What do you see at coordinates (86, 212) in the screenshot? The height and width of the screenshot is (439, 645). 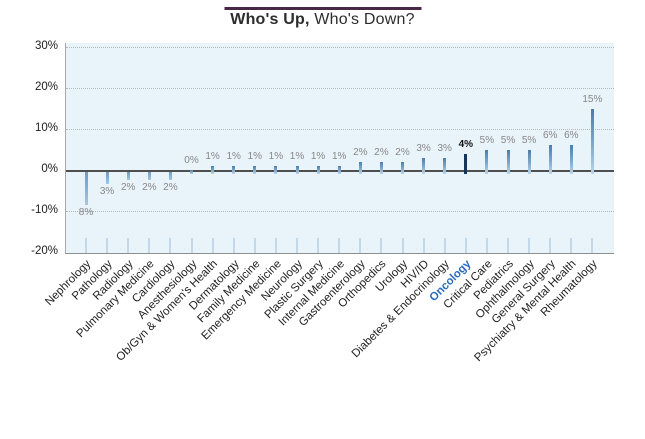 I see `value-label: 8%` at bounding box center [86, 212].